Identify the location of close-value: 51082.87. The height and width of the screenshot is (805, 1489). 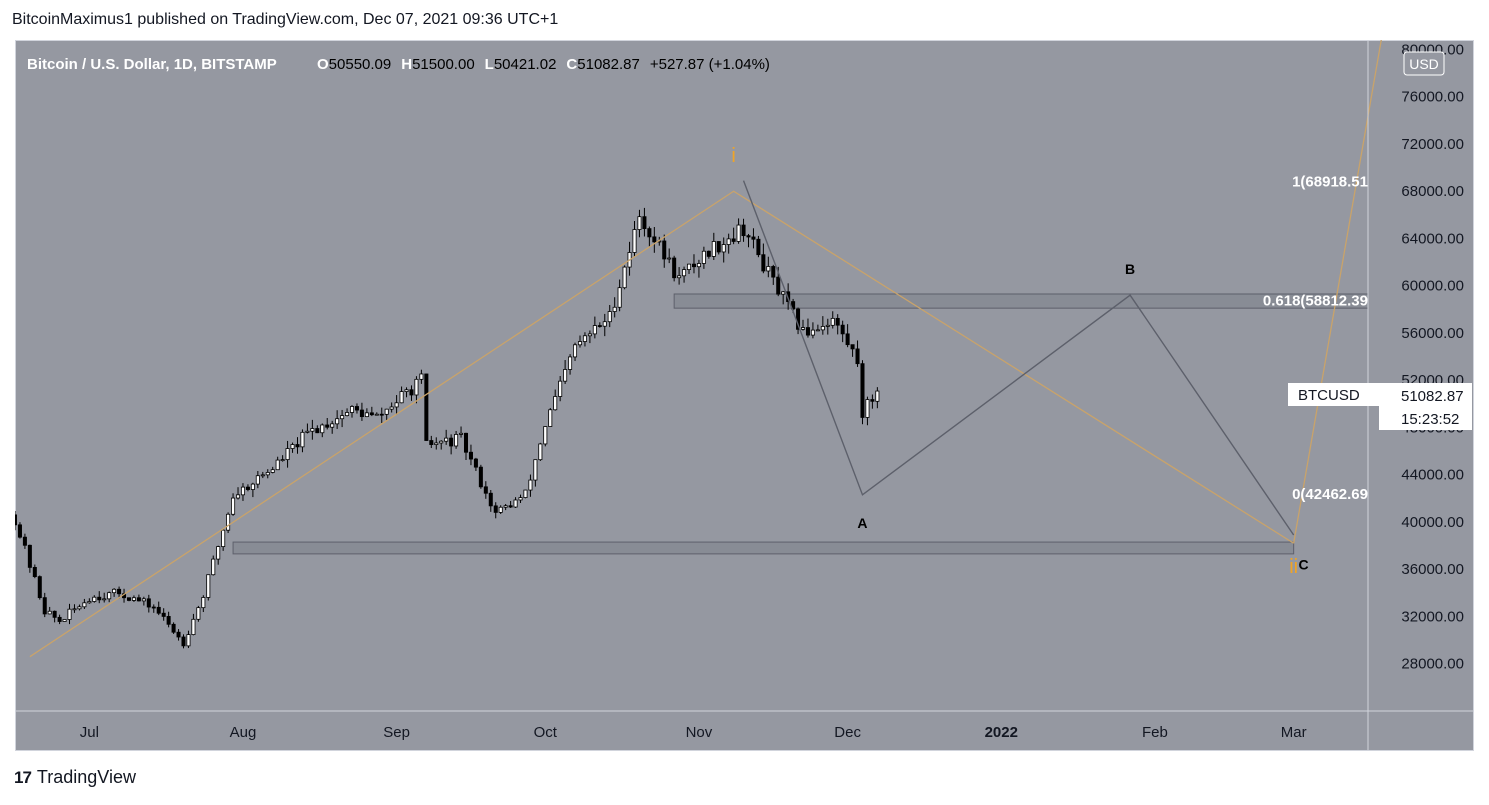
(608, 64).